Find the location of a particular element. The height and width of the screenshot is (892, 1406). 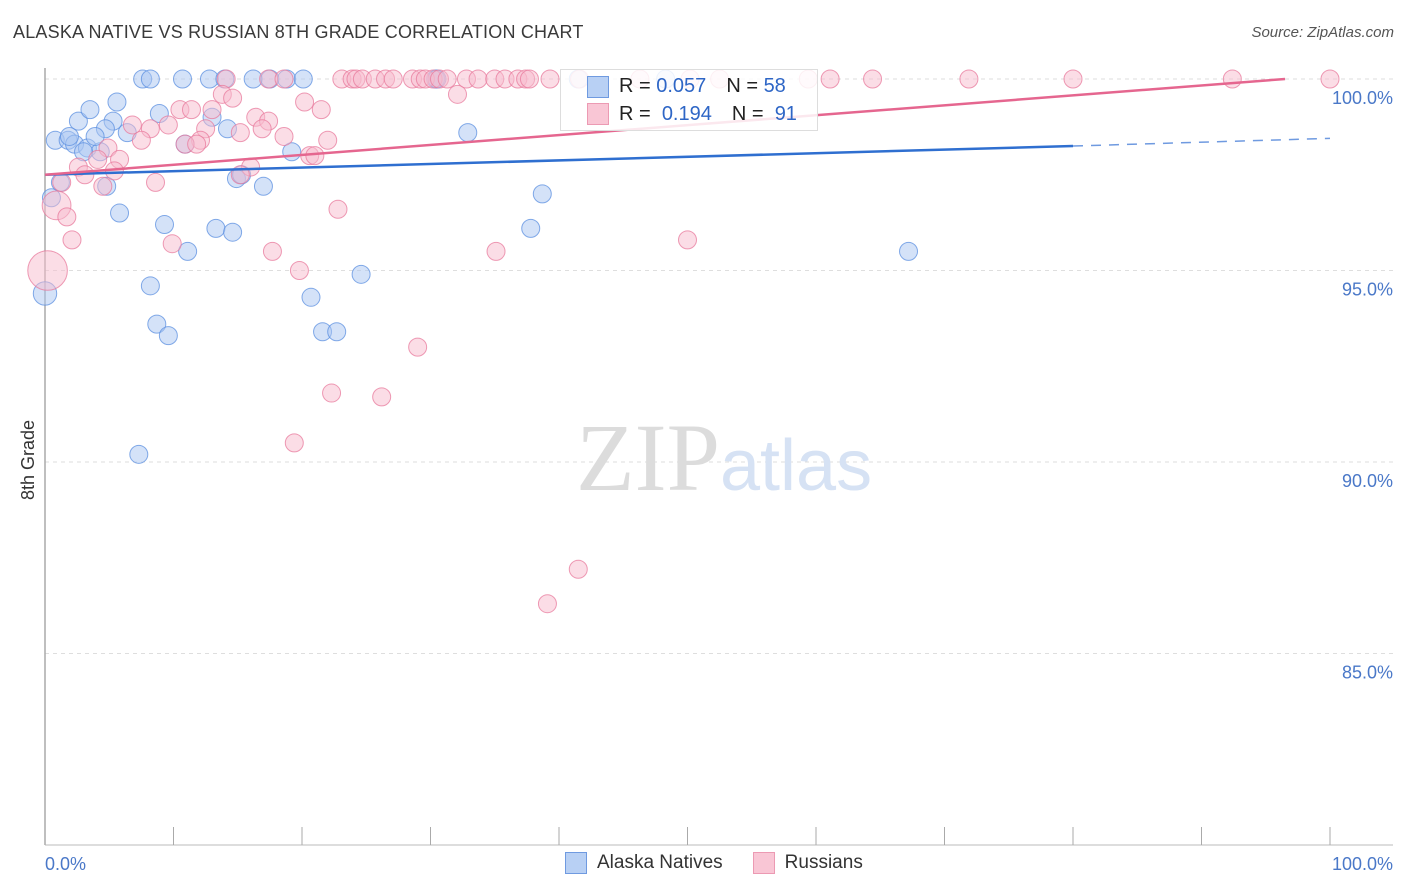

alaska-natives-label: Alaska Natives is located at coordinates (660, 862).